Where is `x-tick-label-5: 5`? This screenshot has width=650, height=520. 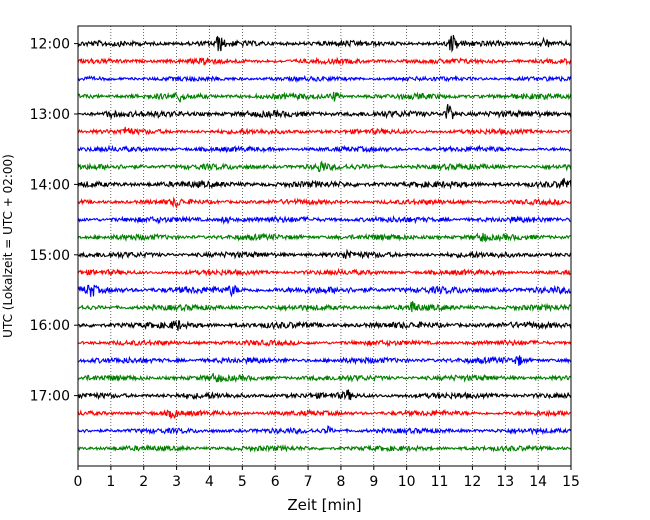 x-tick-label-5: 5 is located at coordinates (242, 482).